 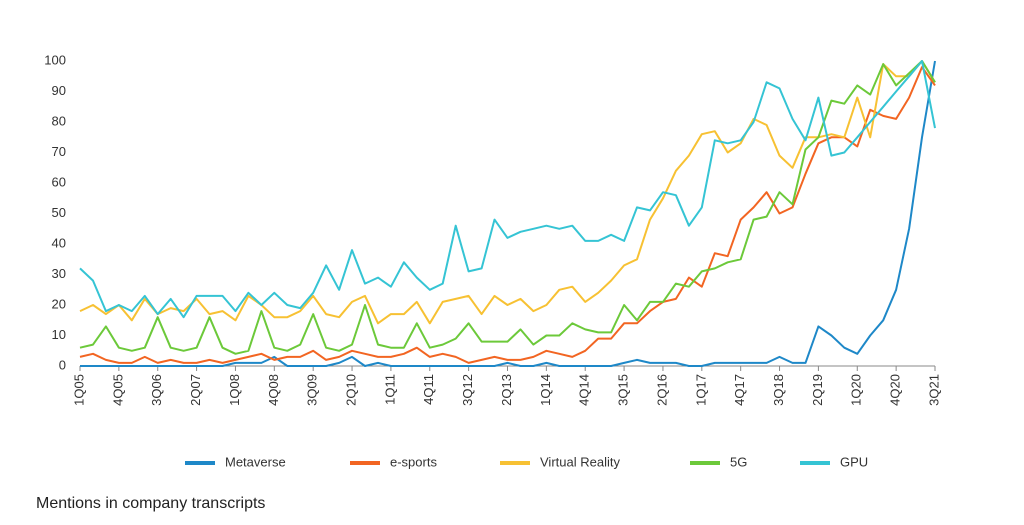 I want to click on x-tick-label: 2Q07, so click(x=195, y=390).